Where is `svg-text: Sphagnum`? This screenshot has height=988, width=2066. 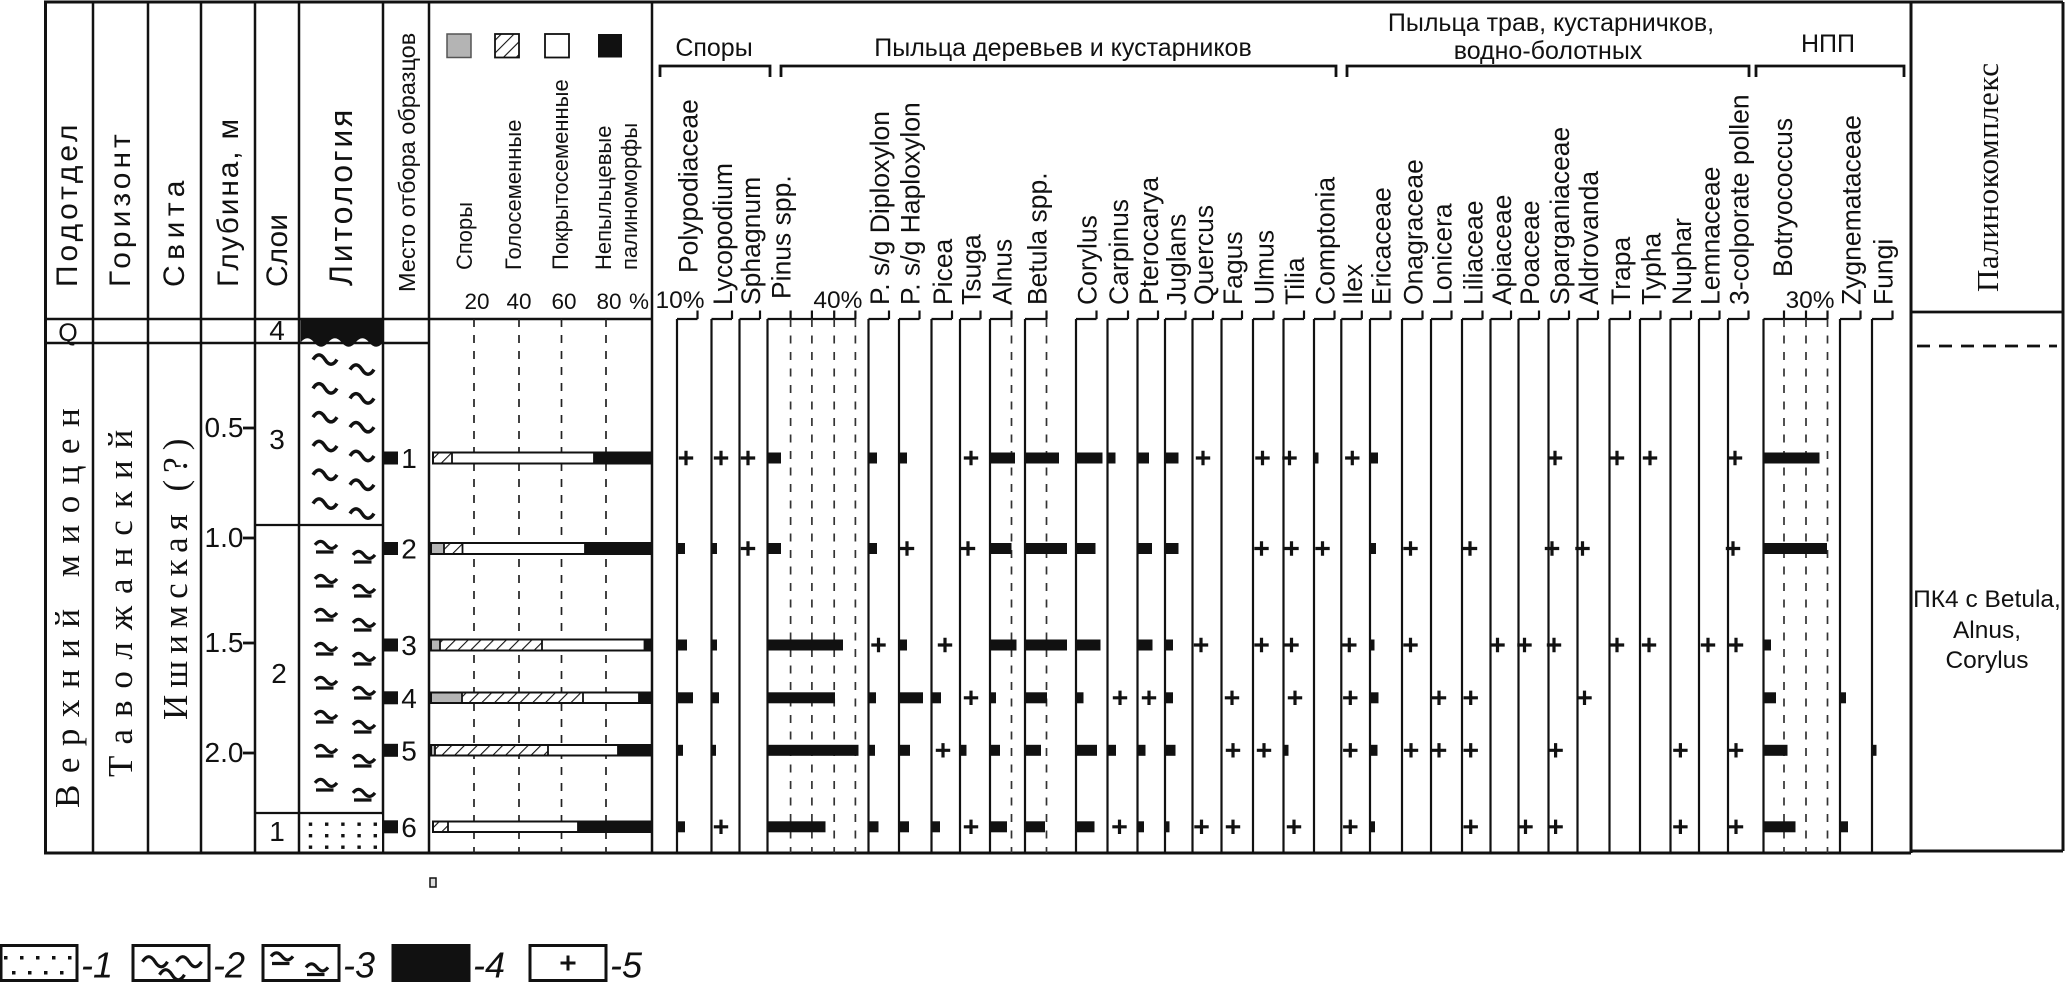 svg-text: Sphagnum is located at coordinates (751, 241).